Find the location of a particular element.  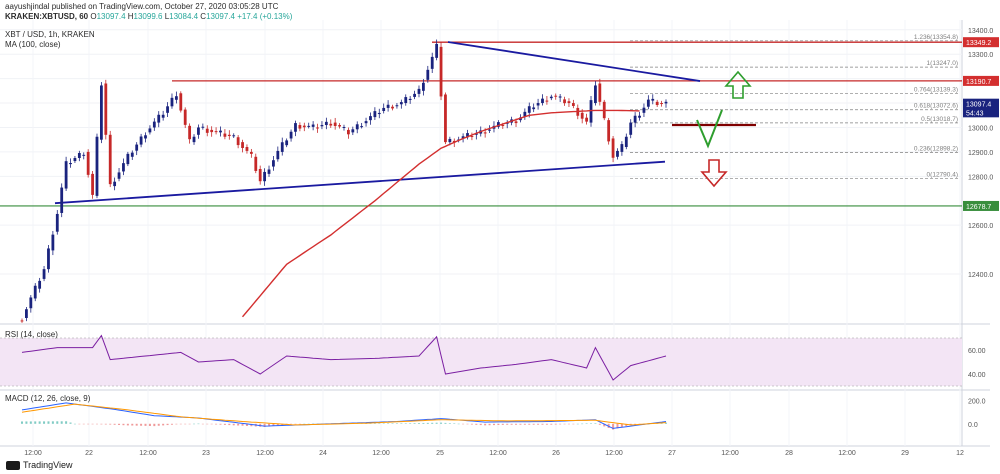

price-tick-label: 12800.0 is located at coordinates (980, 177).